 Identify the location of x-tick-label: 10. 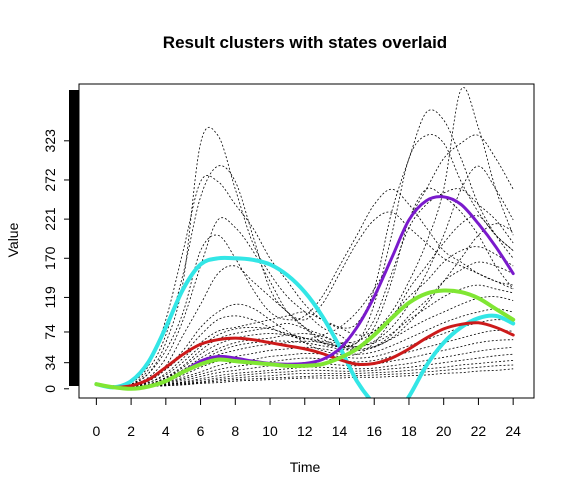
(270, 431).